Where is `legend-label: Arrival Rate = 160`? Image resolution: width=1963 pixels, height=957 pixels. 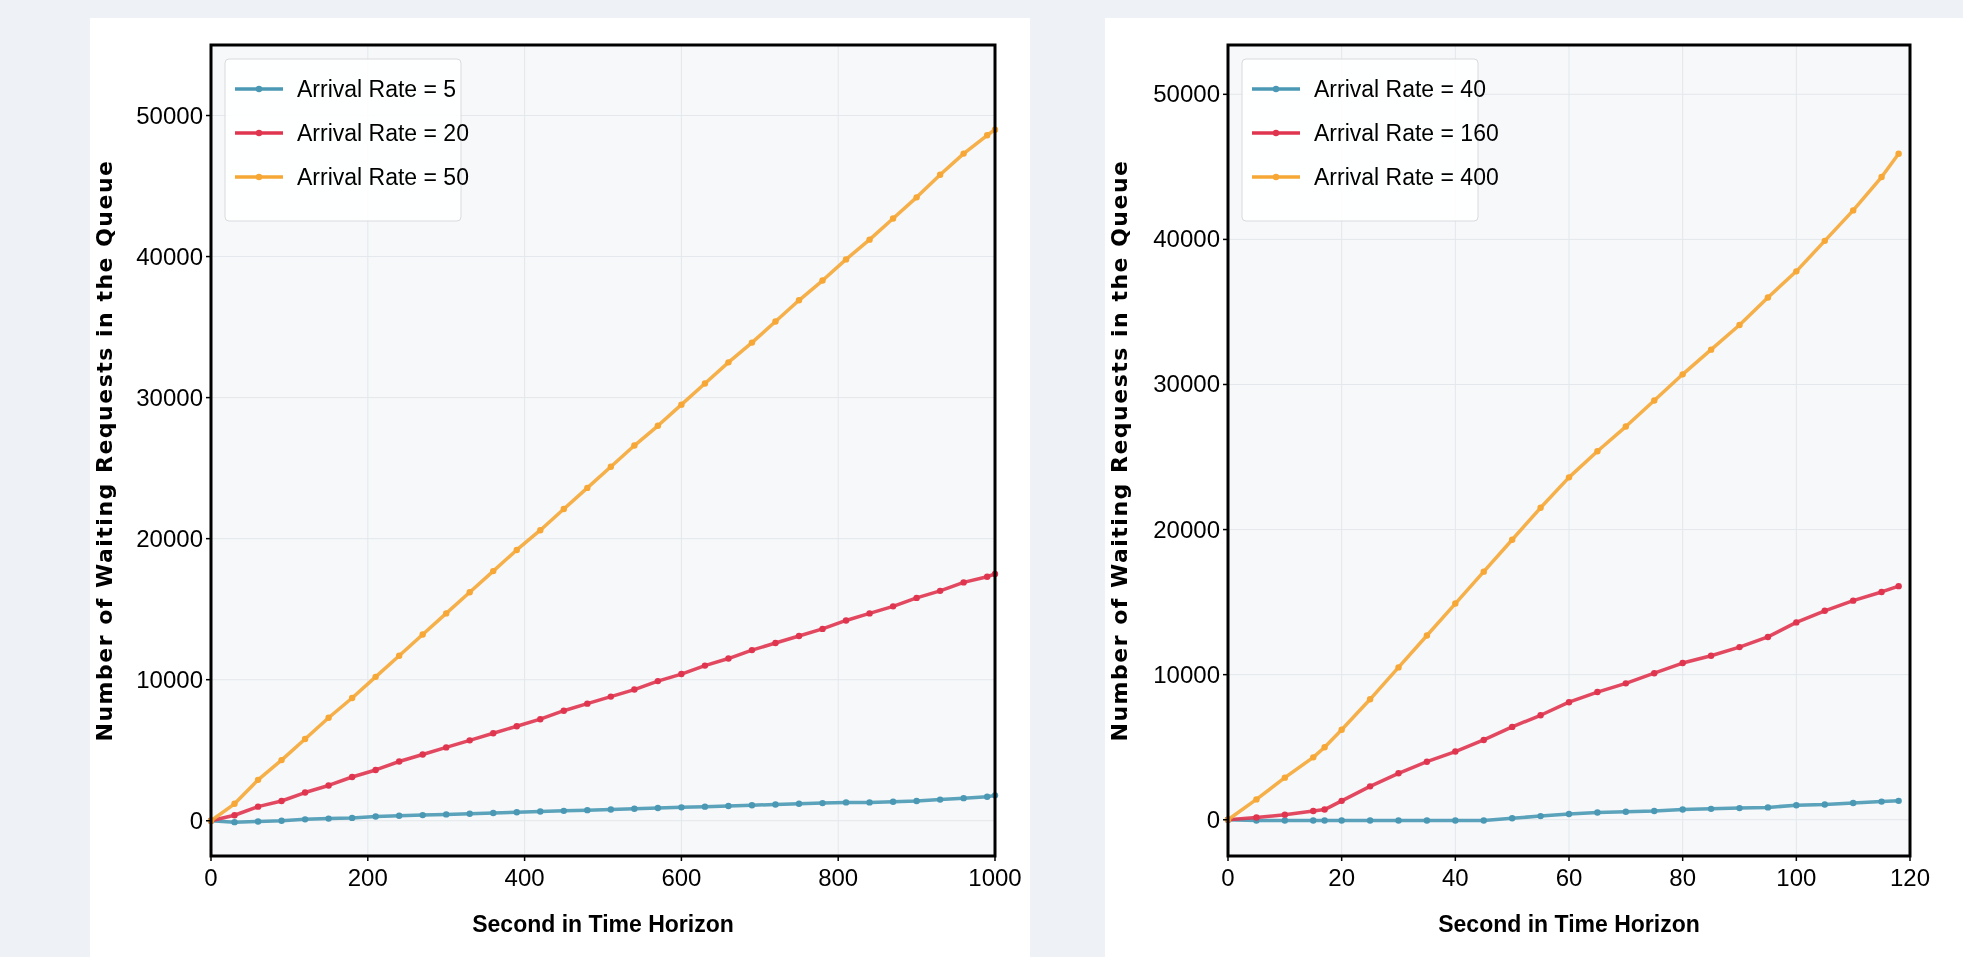 legend-label: Arrival Rate = 160 is located at coordinates (1406, 133).